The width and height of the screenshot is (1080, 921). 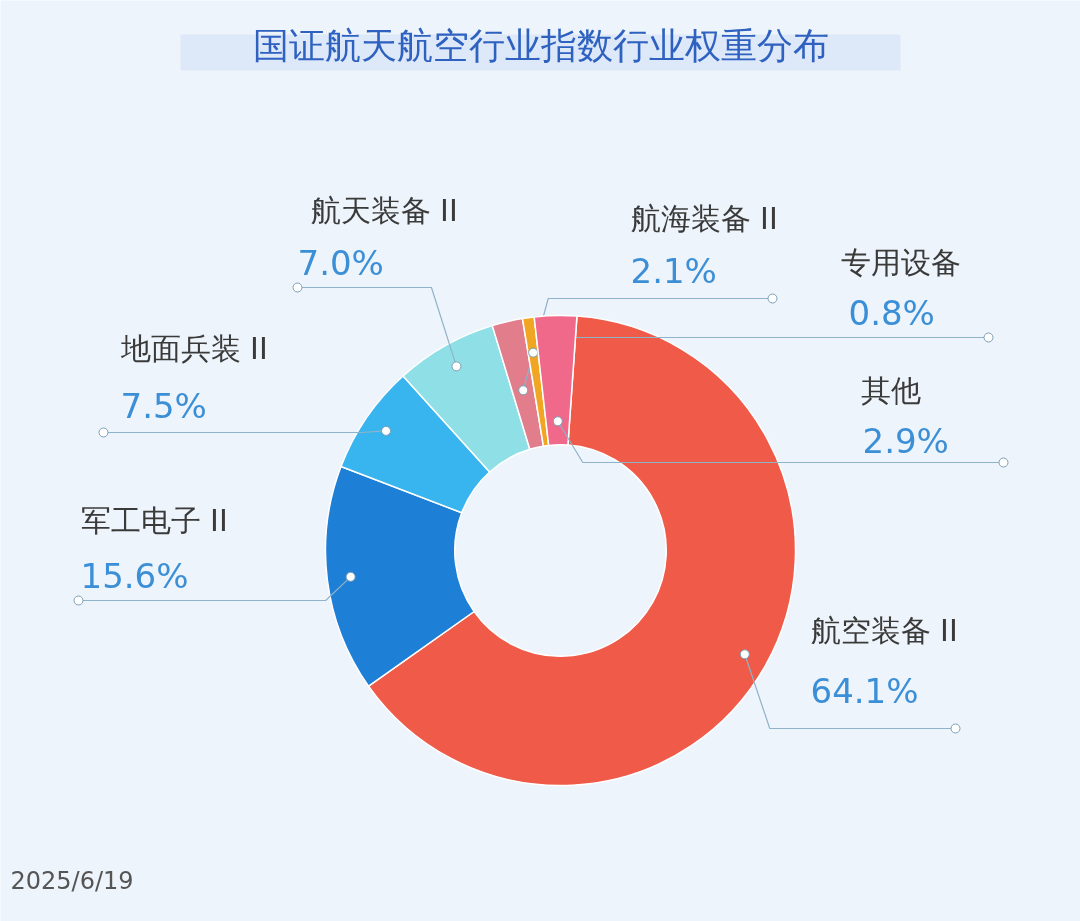 What do you see at coordinates (673, 270) in the screenshot?
I see `data-label: 2.1%` at bounding box center [673, 270].